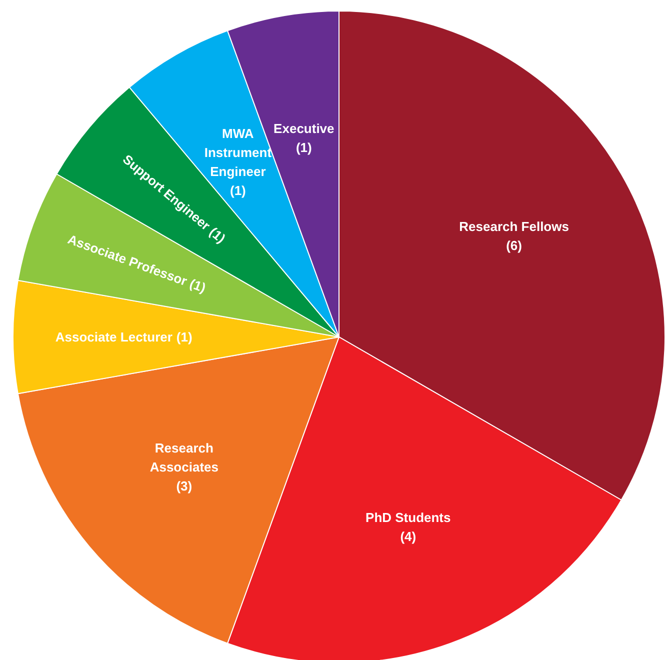 This screenshot has height=660, width=671. What do you see at coordinates (514, 245) in the screenshot?
I see `data-label: (6)` at bounding box center [514, 245].